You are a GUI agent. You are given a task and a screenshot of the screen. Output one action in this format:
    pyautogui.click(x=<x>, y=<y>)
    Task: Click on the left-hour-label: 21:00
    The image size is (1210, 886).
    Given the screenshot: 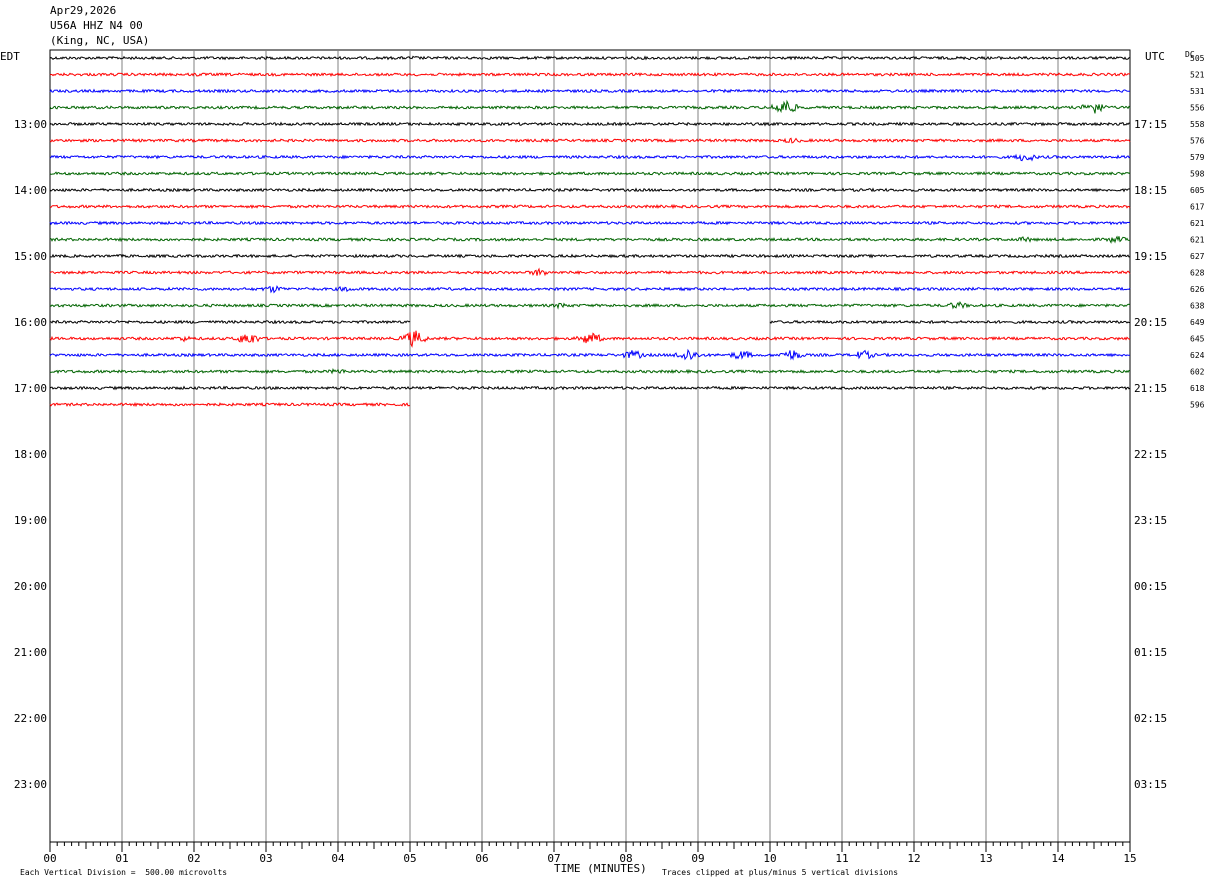 What is the action you would take?
    pyautogui.click(x=30, y=652)
    